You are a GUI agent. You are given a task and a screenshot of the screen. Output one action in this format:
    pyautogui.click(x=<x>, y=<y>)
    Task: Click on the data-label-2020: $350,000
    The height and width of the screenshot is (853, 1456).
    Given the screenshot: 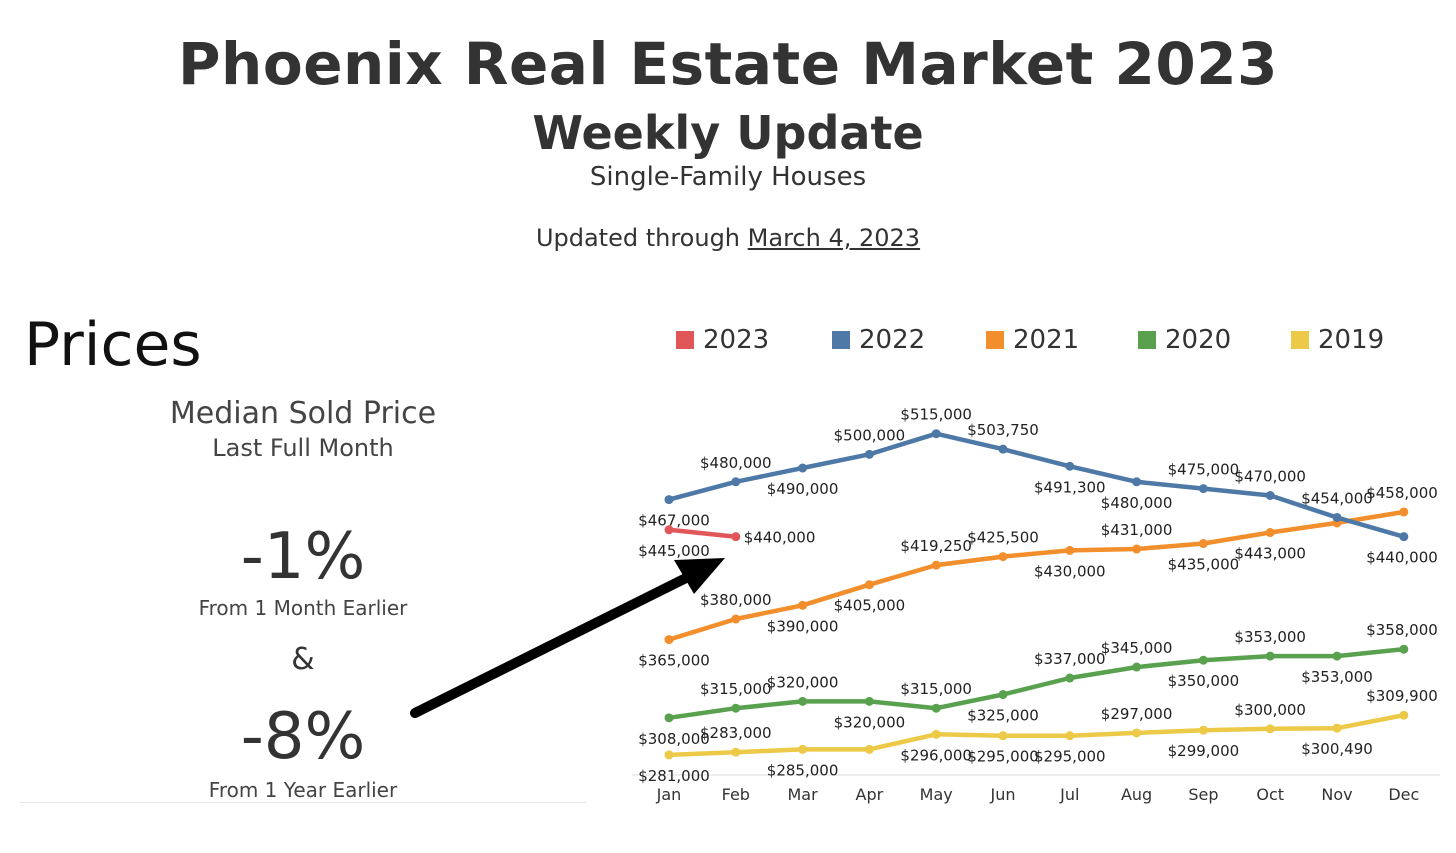 What is the action you would take?
    pyautogui.click(x=1204, y=681)
    